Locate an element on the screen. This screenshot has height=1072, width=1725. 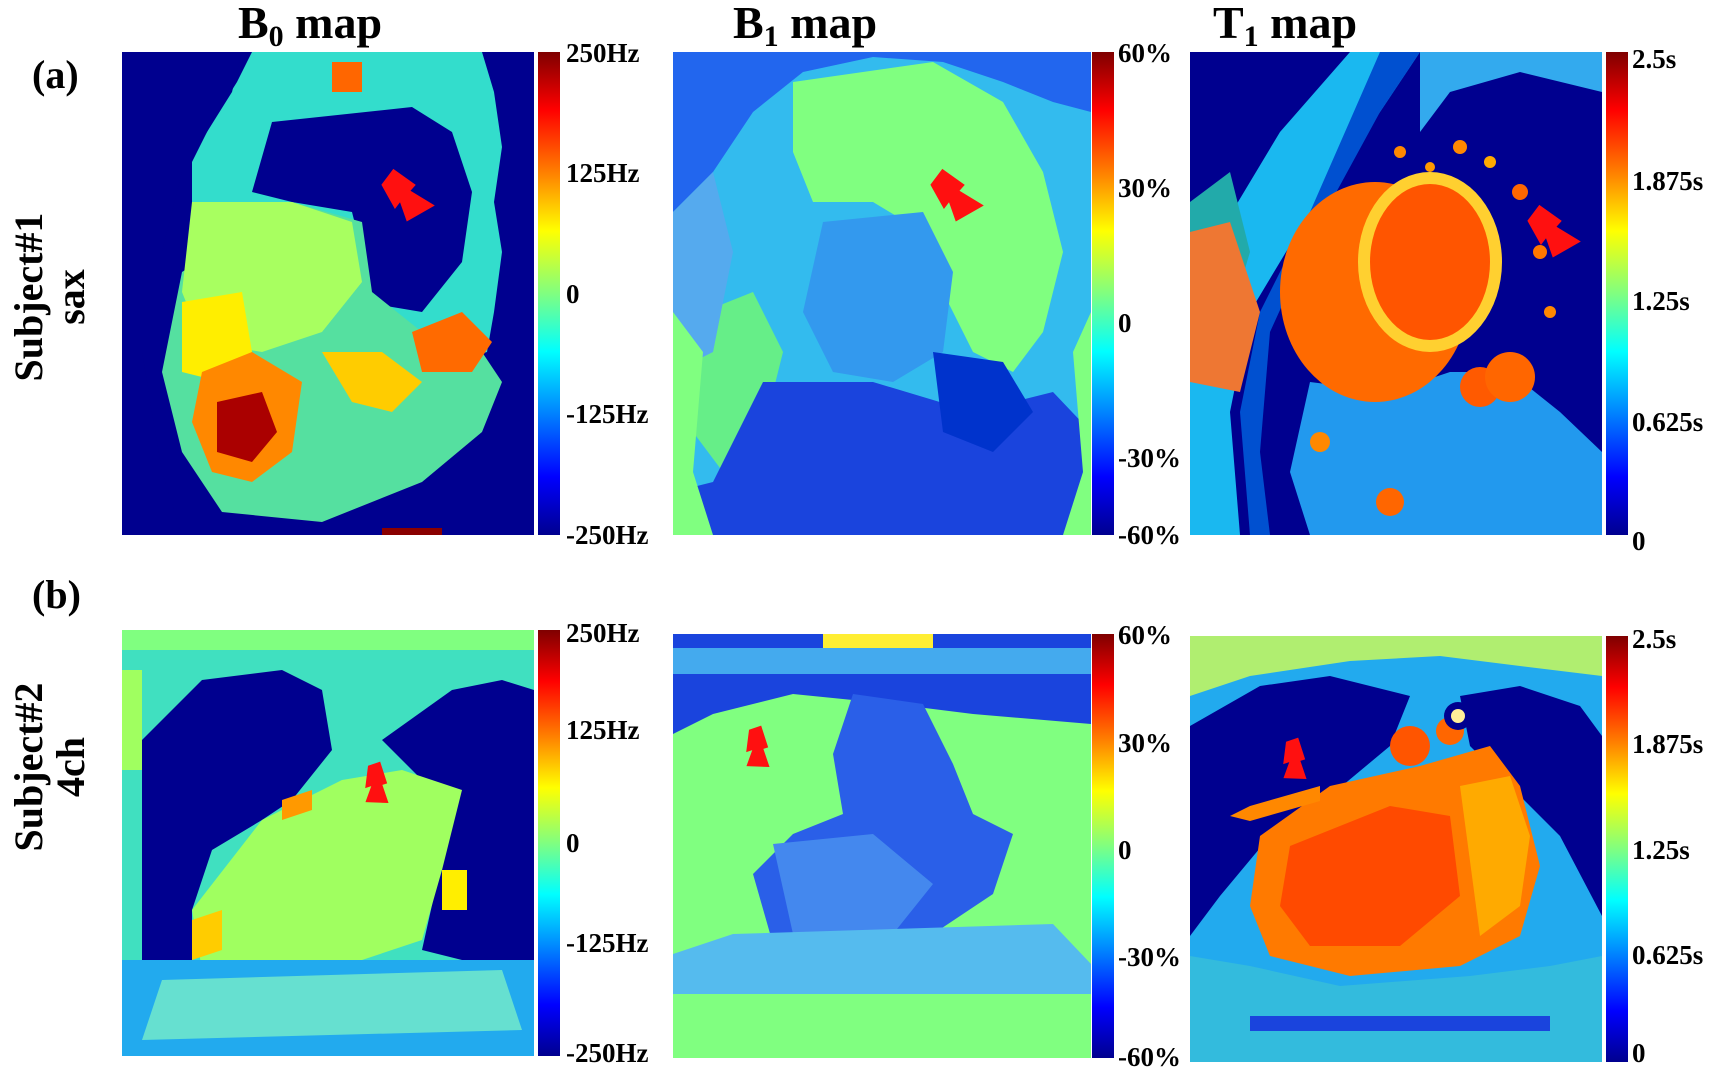
b0-map-image-subject2 is located at coordinates (328, 843).